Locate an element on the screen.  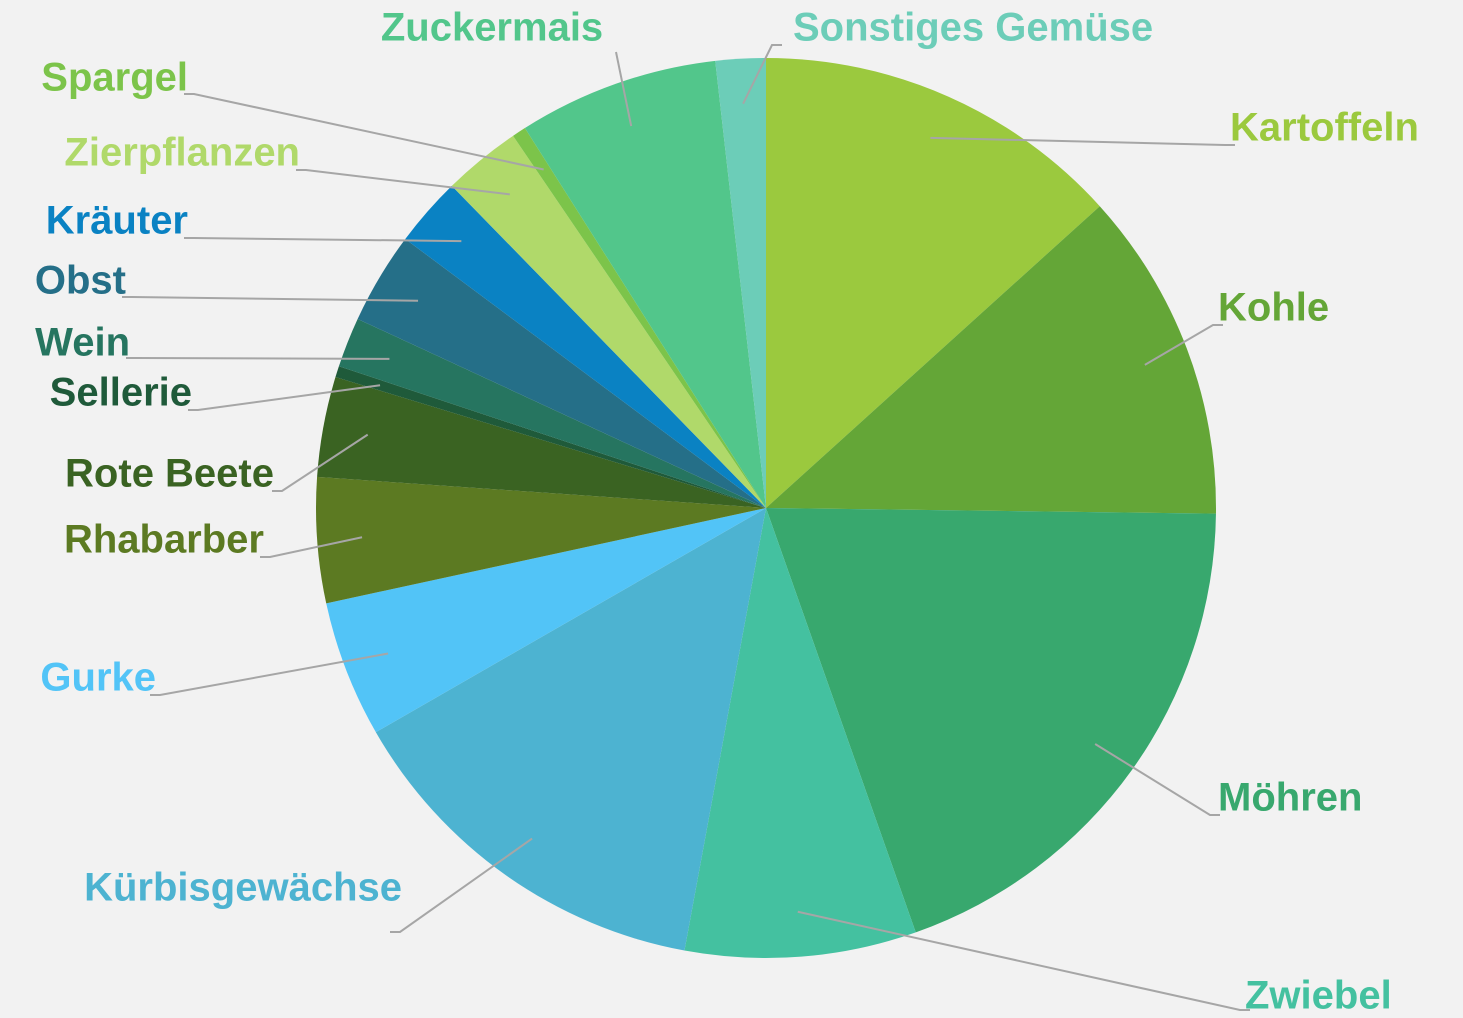
slice-label: Obst is located at coordinates (80, 281).